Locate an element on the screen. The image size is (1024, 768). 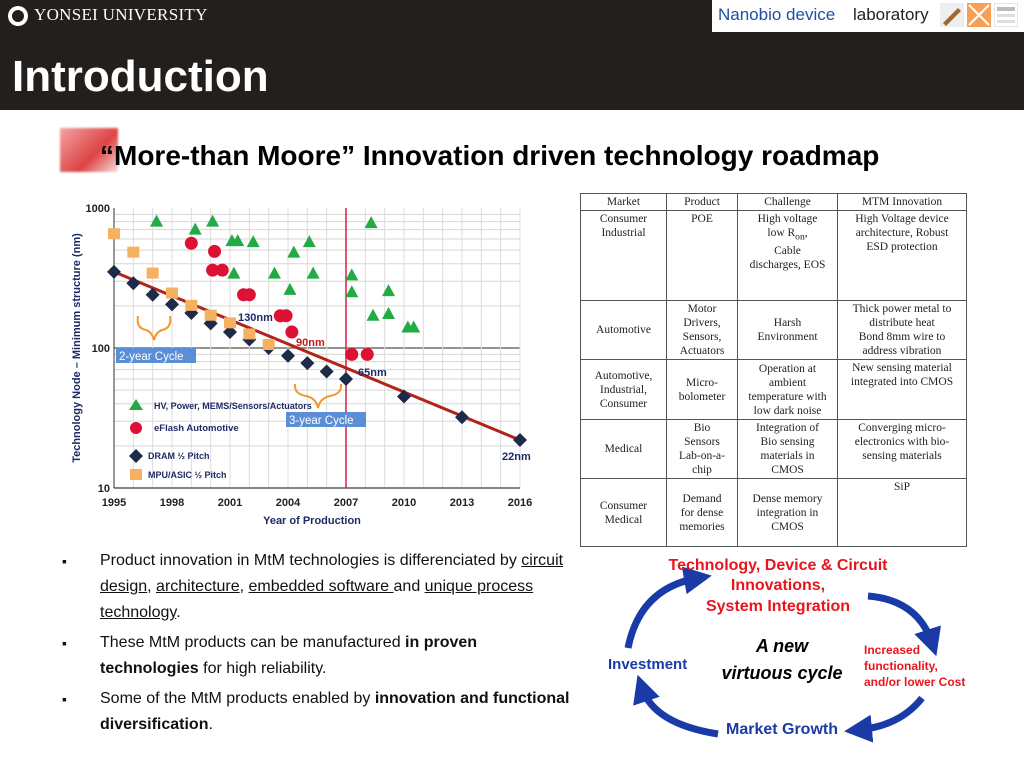
y-tick-label: 10 is located at coordinates (104, 489).